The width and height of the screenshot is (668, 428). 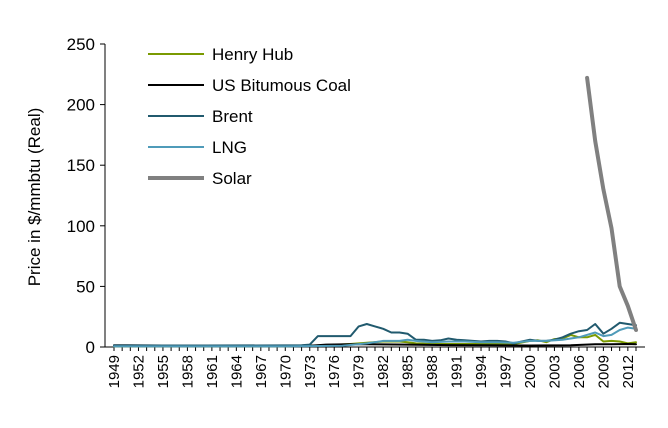 I want to click on x-tick-label: 1979, so click(x=359, y=371).